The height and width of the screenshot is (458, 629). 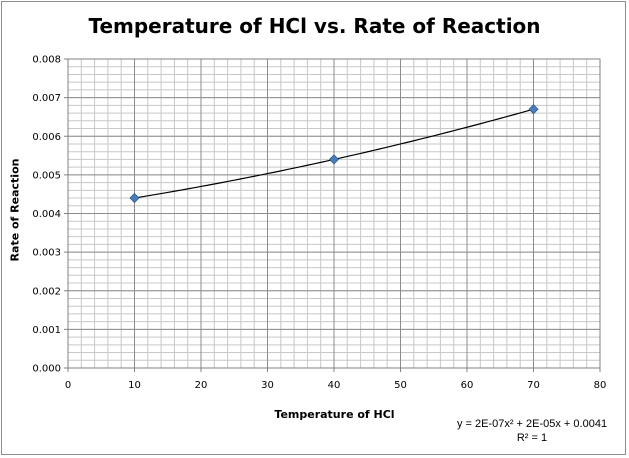 I want to click on x-tick-label: 40, so click(x=334, y=385).